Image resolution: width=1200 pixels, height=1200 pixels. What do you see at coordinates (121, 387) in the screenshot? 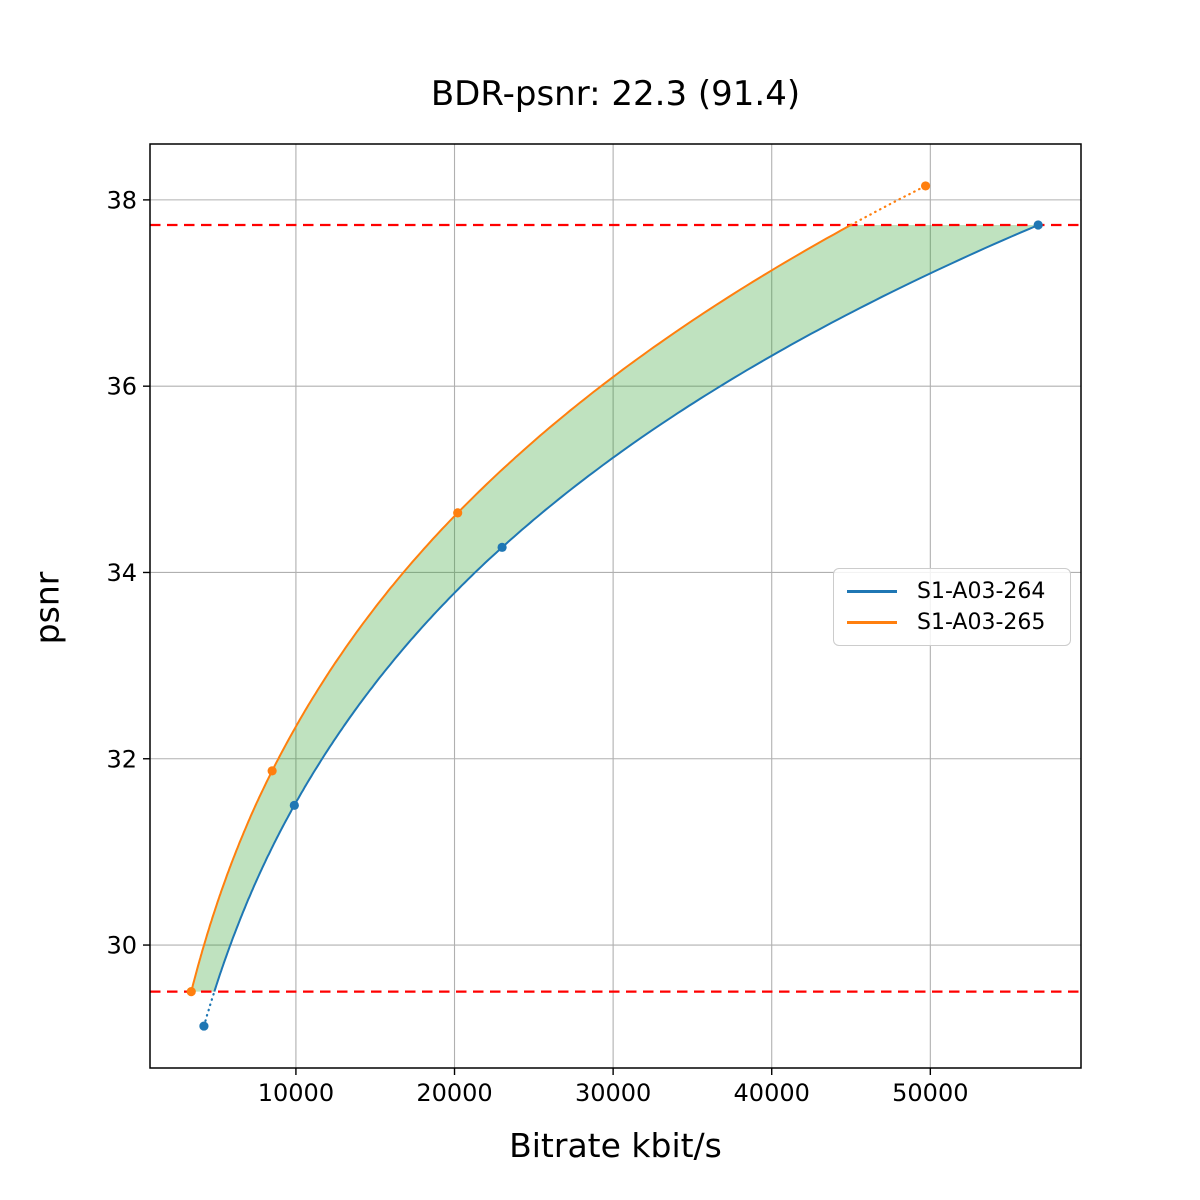
I see `y-tick-label: 36` at bounding box center [121, 387].